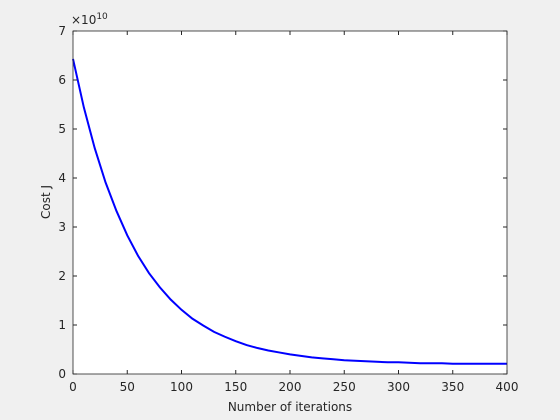  Describe the element at coordinates (62, 80) in the screenshot. I see `y-tick-label: 6` at that location.